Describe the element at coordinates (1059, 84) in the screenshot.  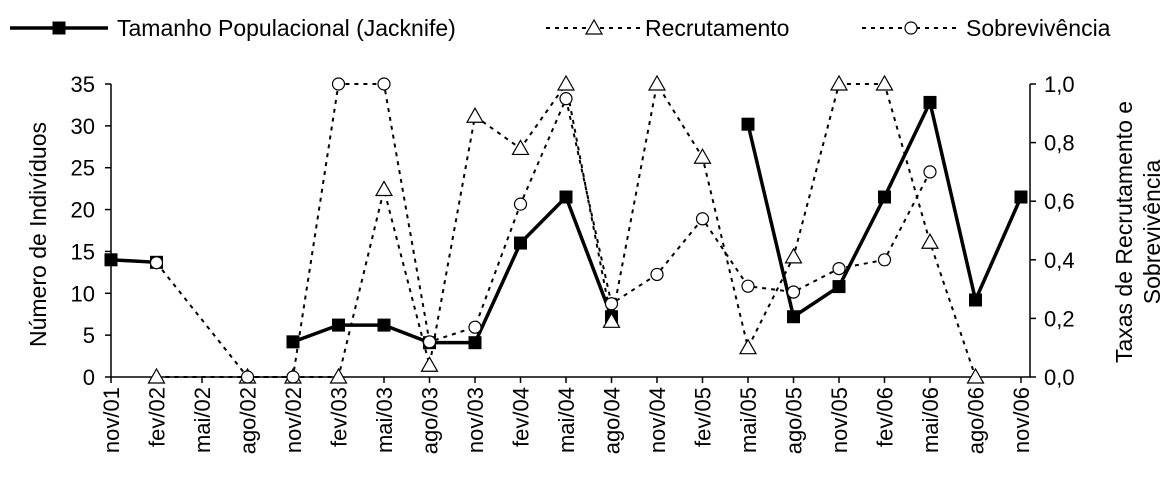
I see `right-y-tick-label: 1,0` at that location.